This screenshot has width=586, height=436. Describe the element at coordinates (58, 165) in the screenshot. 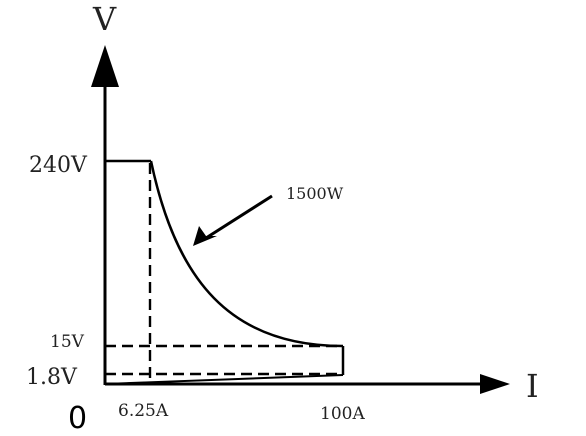

I see `y-tick-240v: 240V` at that location.